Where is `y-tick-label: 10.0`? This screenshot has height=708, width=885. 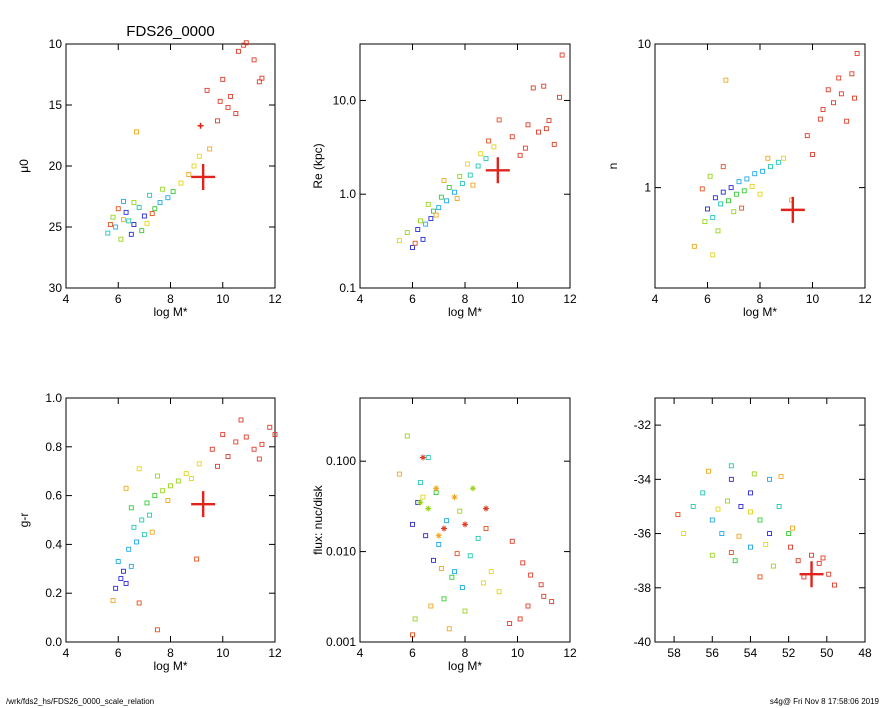
y-tick-label: 10.0 is located at coordinates (345, 100).